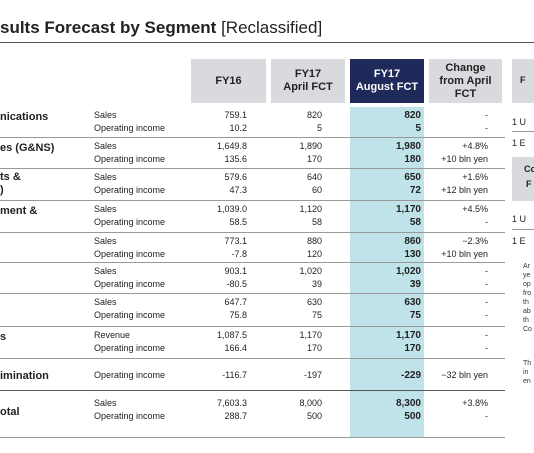 This screenshot has height=453, width=534. What do you see at coordinates (238, 190) in the screenshot?
I see `fy16-value: 47.3` at bounding box center [238, 190].